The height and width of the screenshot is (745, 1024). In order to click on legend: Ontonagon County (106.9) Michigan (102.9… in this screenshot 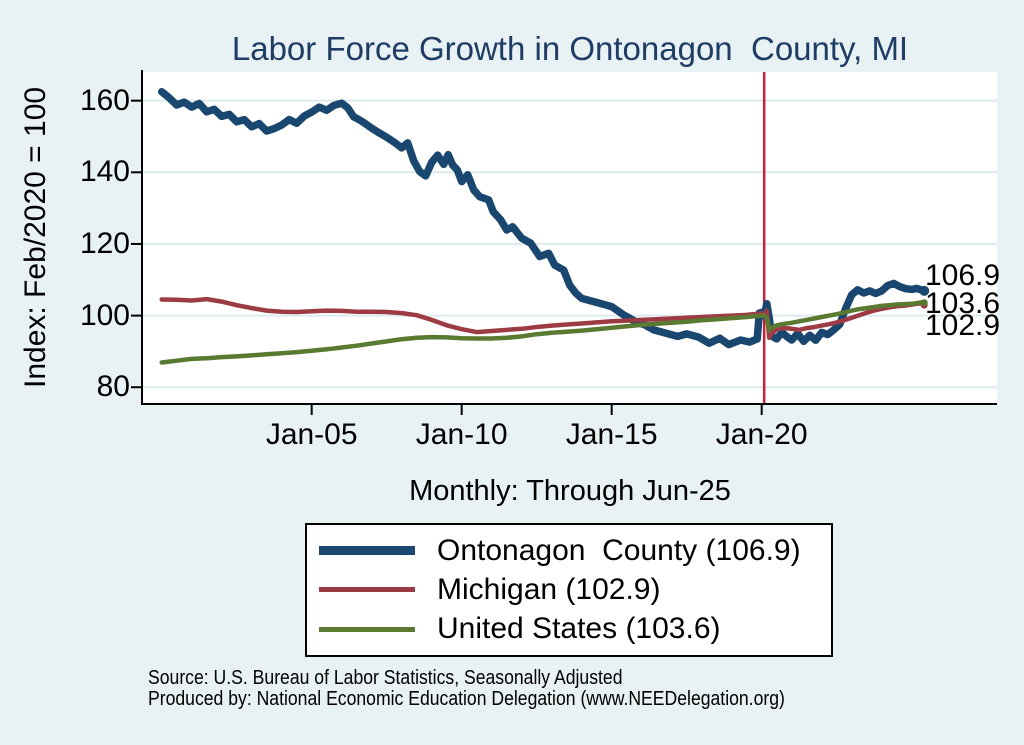, I will do `click(569, 590)`.